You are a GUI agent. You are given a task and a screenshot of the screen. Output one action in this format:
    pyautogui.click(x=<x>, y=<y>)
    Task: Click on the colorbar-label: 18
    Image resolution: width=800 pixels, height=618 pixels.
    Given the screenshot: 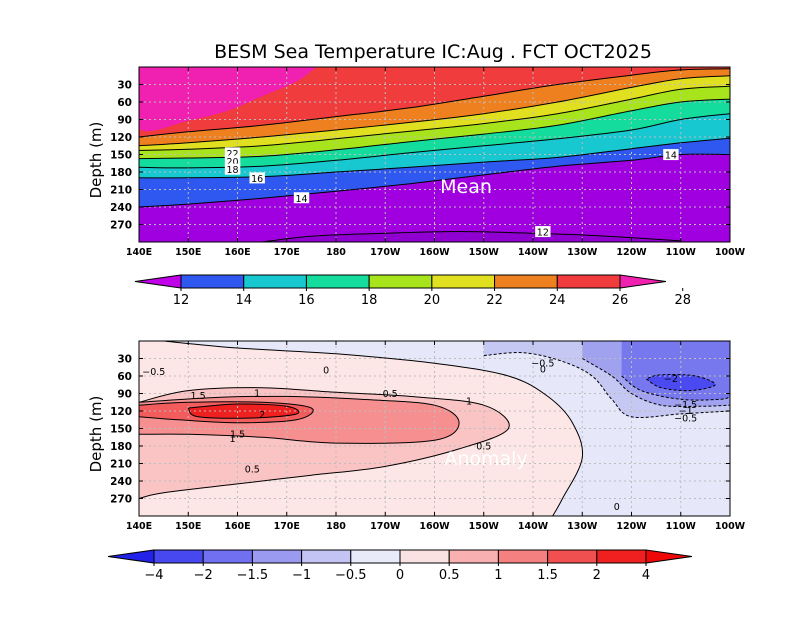 What is the action you would take?
    pyautogui.click(x=369, y=300)
    